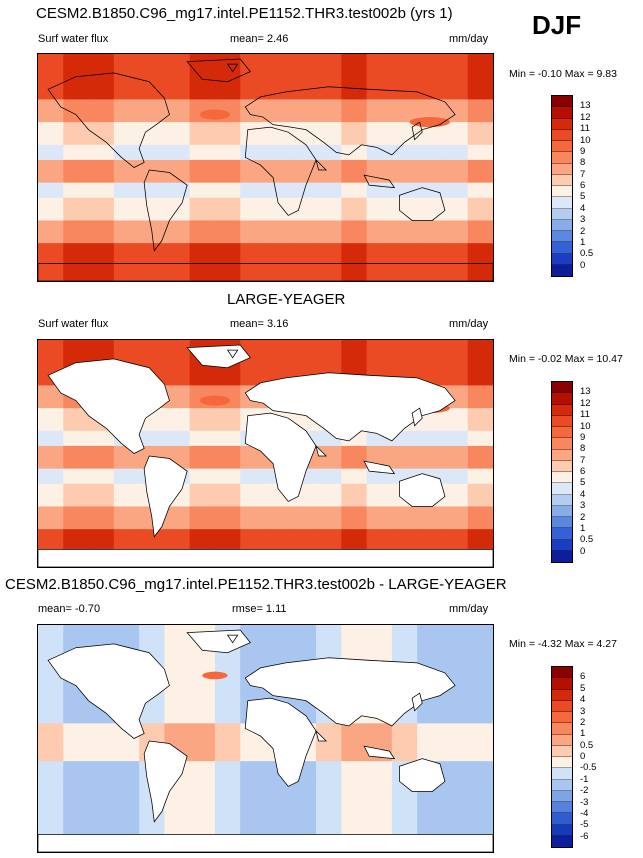  Describe the element at coordinates (469, 609) in the screenshot. I see `panel-3-units: mm/day` at that location.